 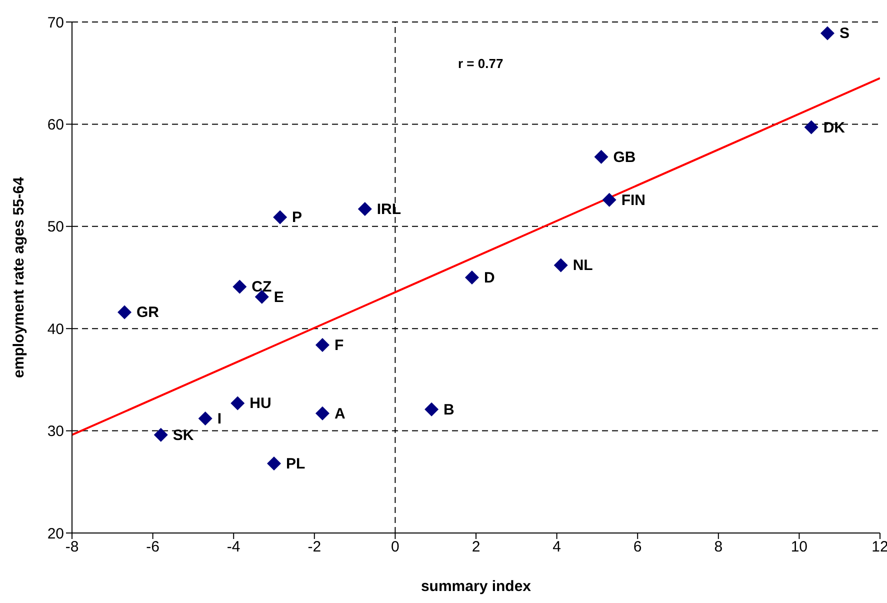 What do you see at coordinates (556, 547) in the screenshot?
I see `x-tick-label: 4` at bounding box center [556, 547].